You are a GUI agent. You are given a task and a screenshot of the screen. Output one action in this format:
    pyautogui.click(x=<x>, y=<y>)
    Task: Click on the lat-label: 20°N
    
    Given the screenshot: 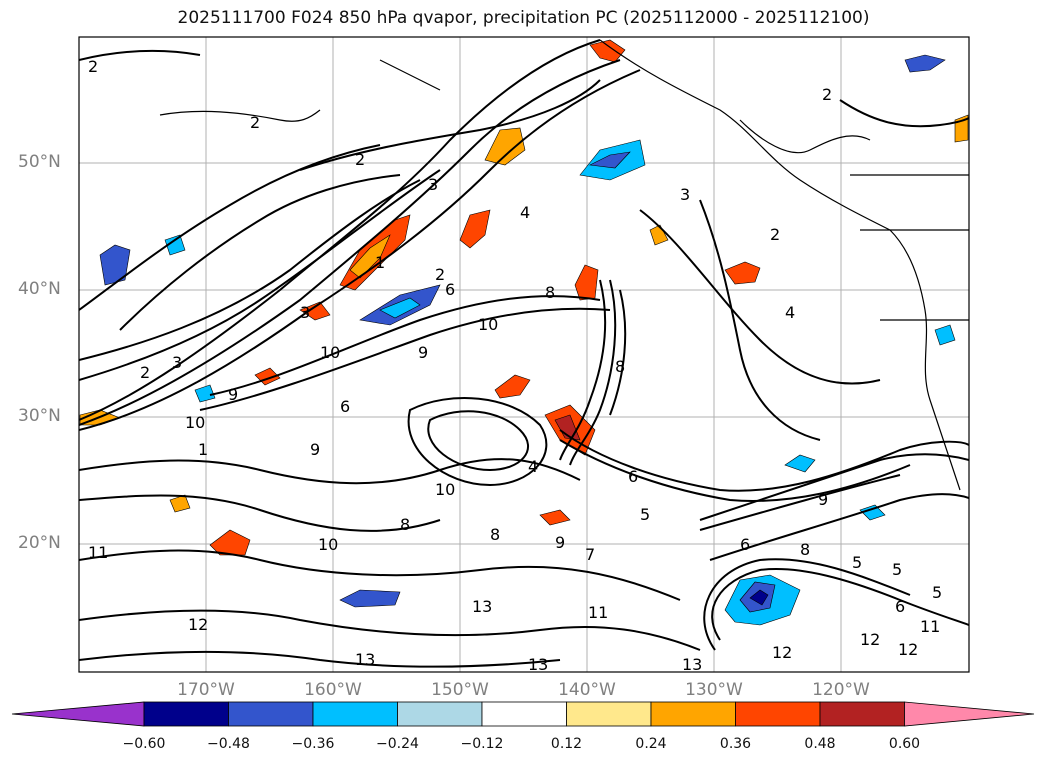 What is the action you would take?
    pyautogui.click(x=39, y=543)
    